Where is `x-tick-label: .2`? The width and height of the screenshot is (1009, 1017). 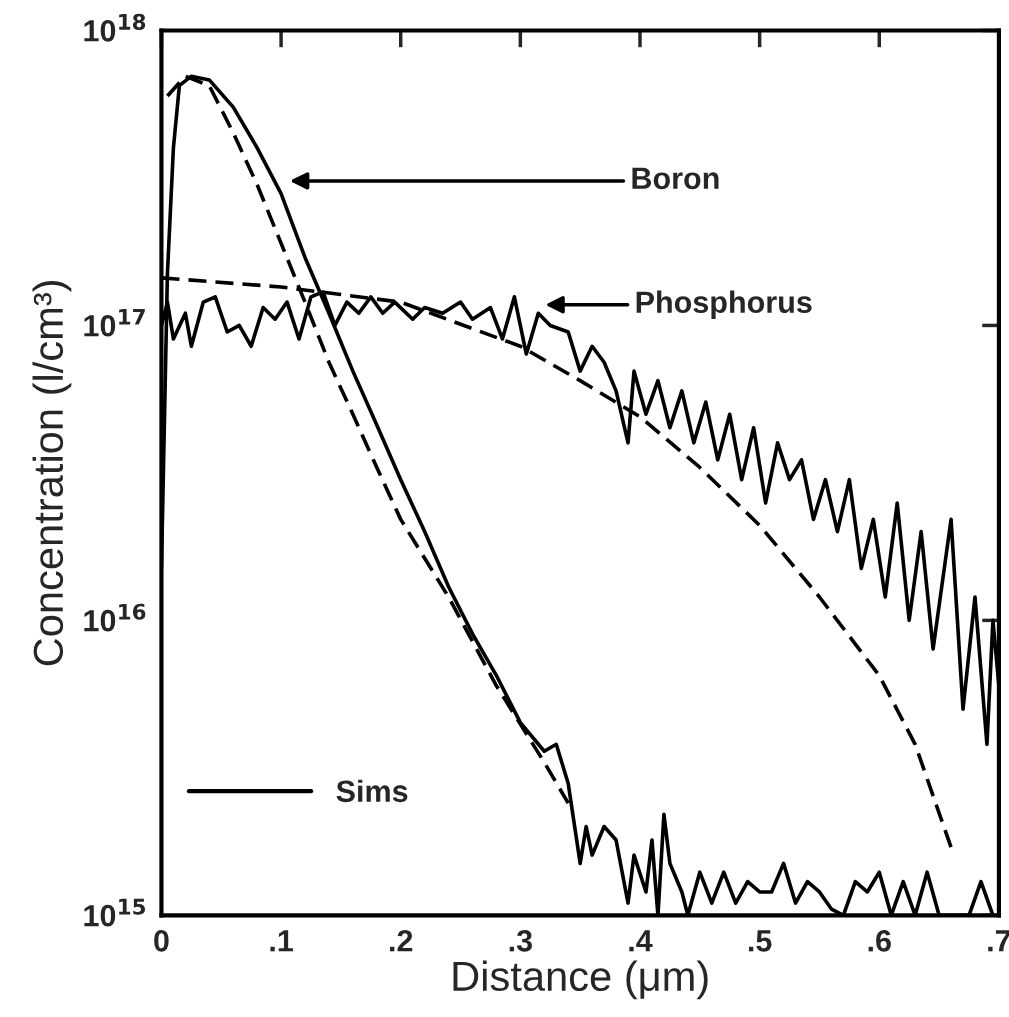 x-tick-label: .2 is located at coordinates (401, 941).